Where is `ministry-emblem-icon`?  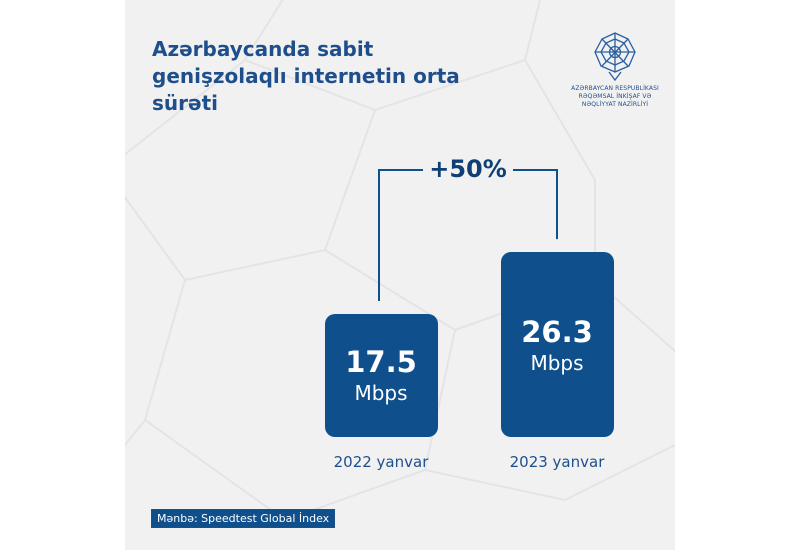
ministry-emblem-icon is located at coordinates (615, 57).